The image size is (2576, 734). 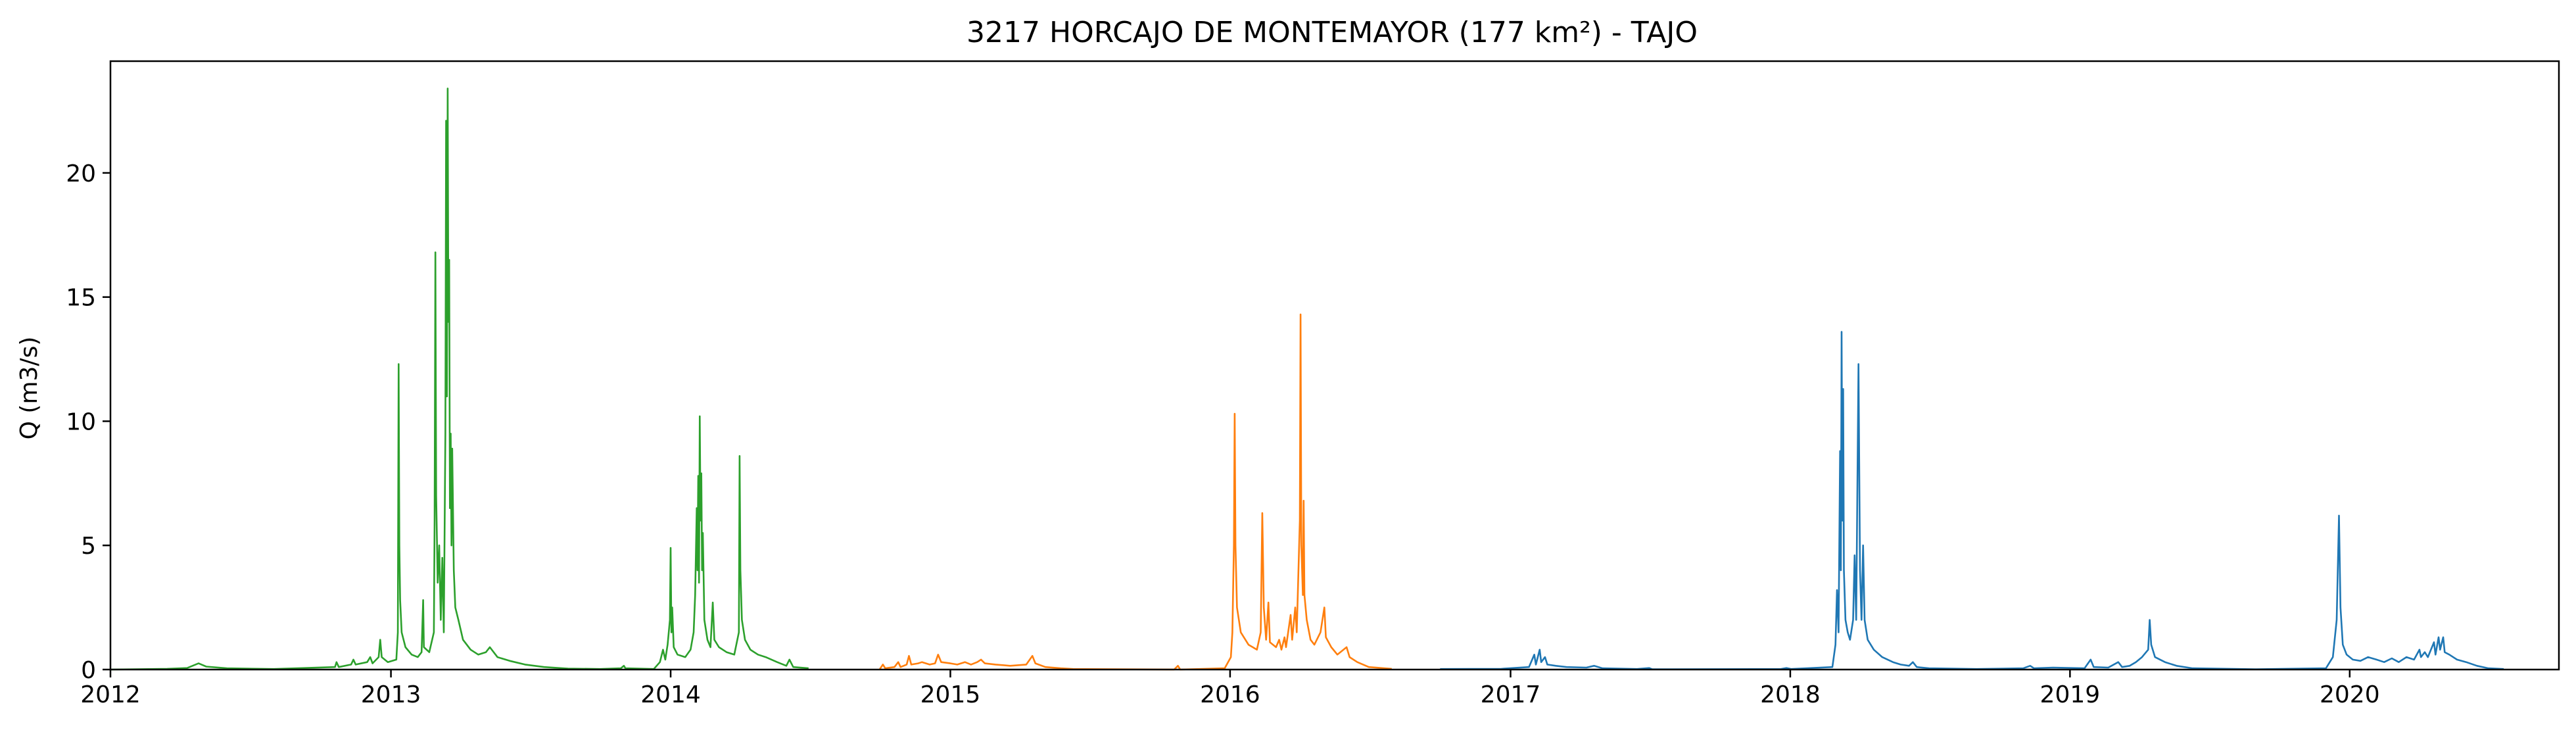 What do you see at coordinates (81, 422) in the screenshot?
I see `y-tick-label: 10` at bounding box center [81, 422].